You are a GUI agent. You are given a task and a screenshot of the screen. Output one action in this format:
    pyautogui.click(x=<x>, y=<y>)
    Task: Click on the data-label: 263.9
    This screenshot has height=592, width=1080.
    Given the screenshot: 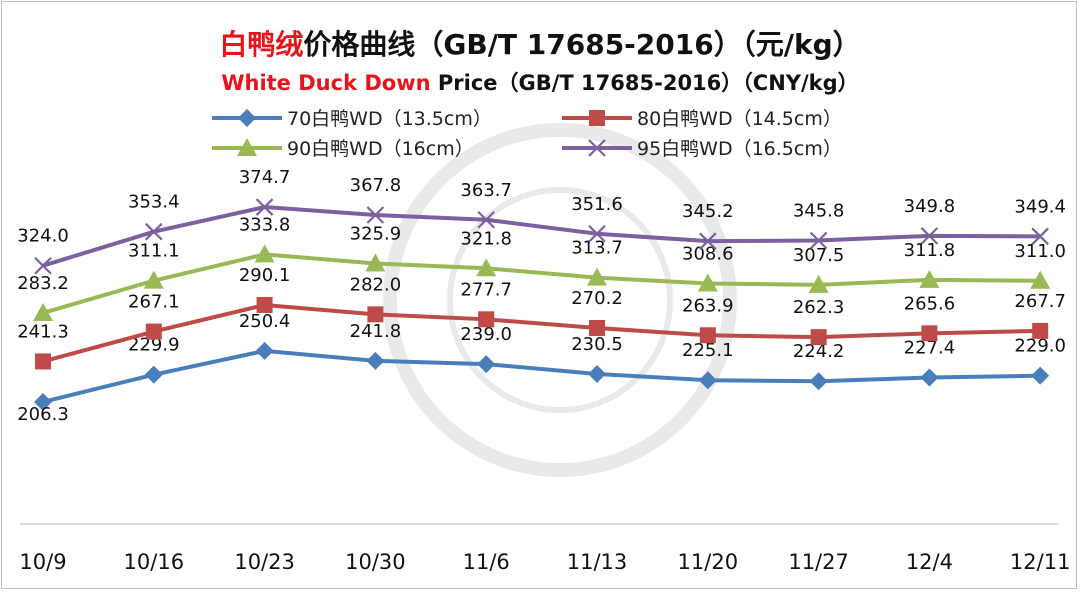 What is the action you would take?
    pyautogui.click(x=708, y=305)
    